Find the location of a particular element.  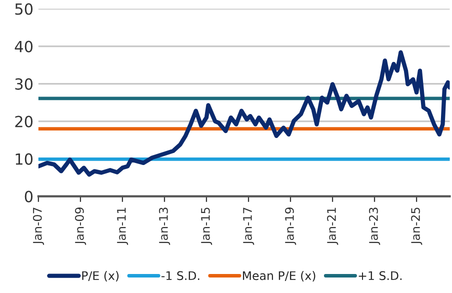

y-tick-label: 20 is located at coordinates (24, 122).